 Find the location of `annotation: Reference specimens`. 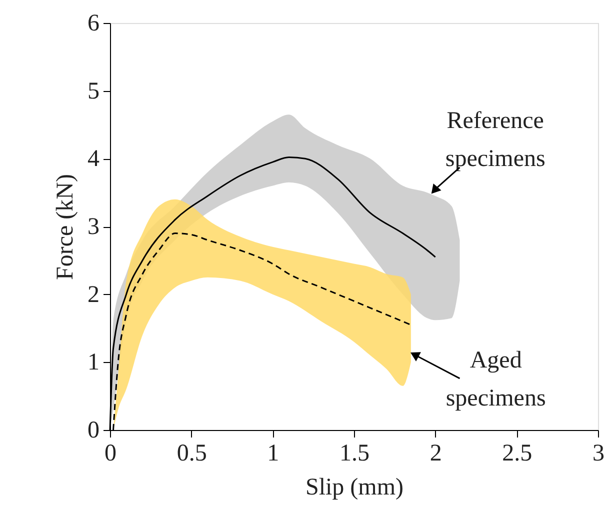

annotation: Reference specimens is located at coordinates (495, 140).